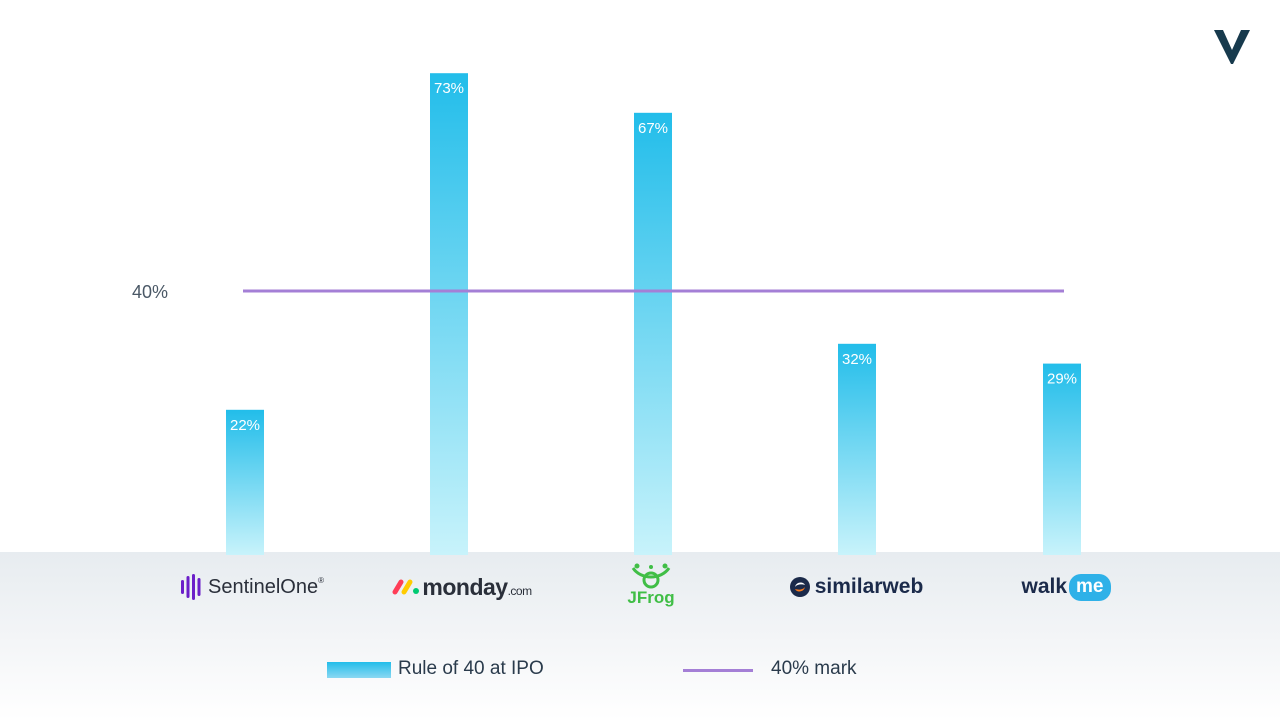  What do you see at coordinates (814, 668) in the screenshot?
I see `legend-label-line: 40% mark` at bounding box center [814, 668].